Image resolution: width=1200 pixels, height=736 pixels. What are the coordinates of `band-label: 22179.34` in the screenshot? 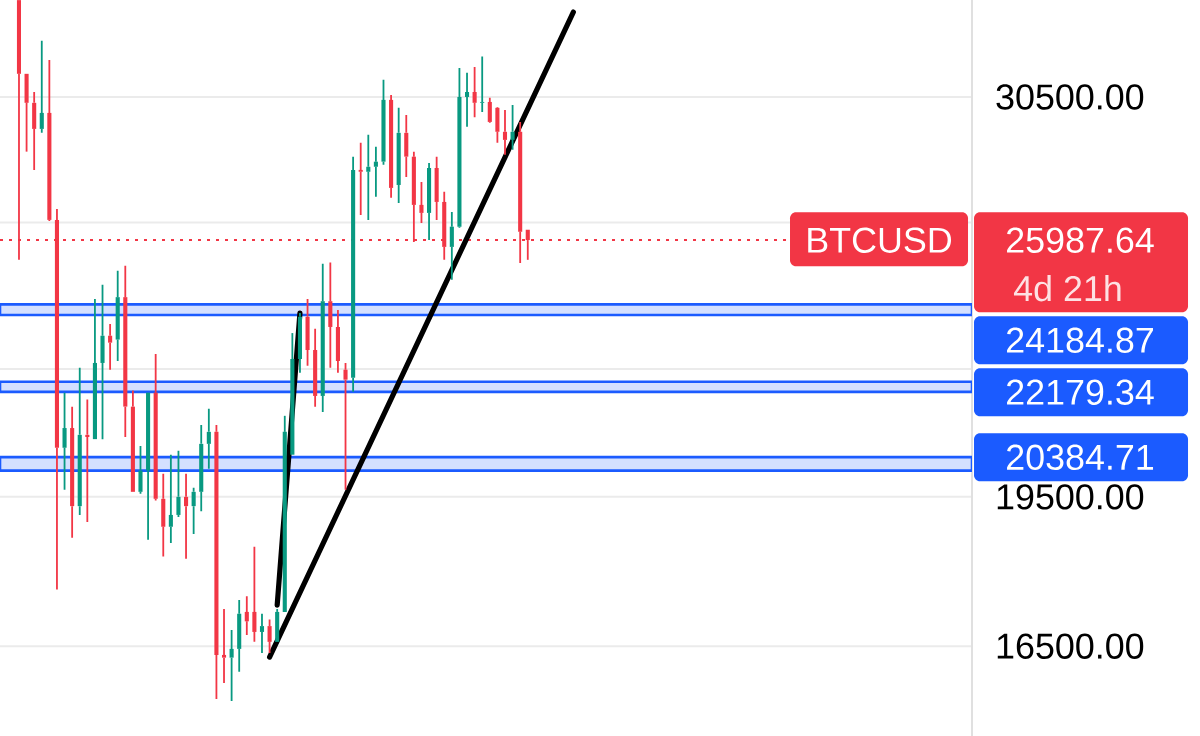 It's located at (1080, 392).